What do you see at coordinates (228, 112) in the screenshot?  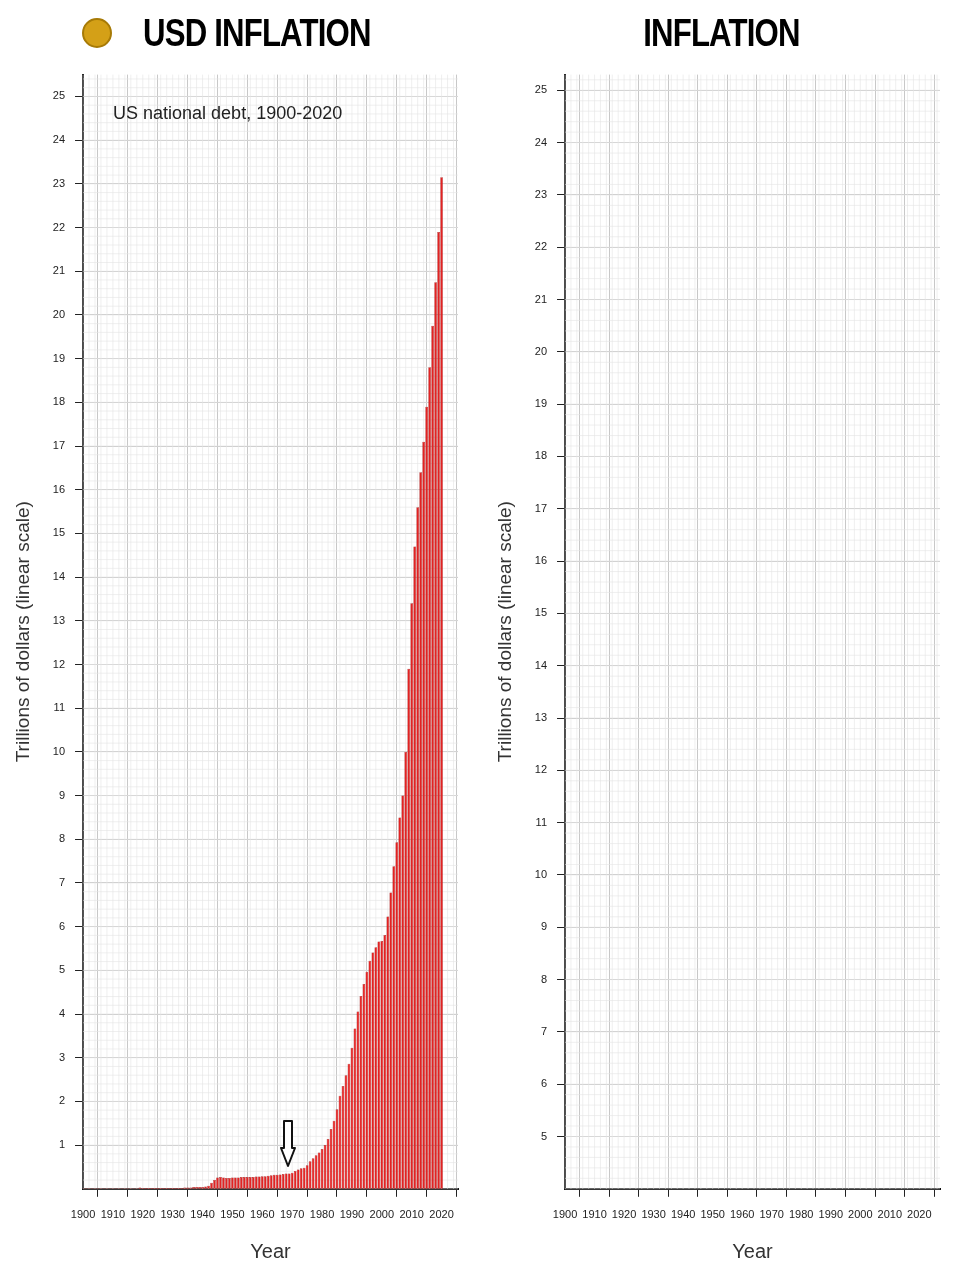 I see `annotation: US national debt, 1900-2020` at bounding box center [228, 112].